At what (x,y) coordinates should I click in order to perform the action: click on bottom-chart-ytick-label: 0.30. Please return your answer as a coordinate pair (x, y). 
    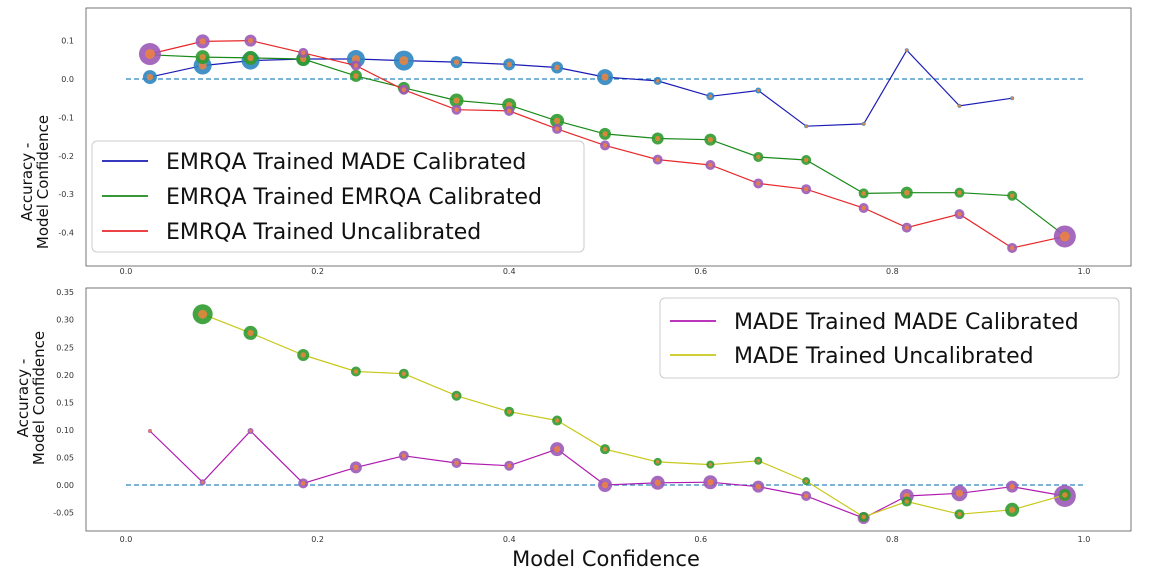
    Looking at the image, I should click on (65, 320).